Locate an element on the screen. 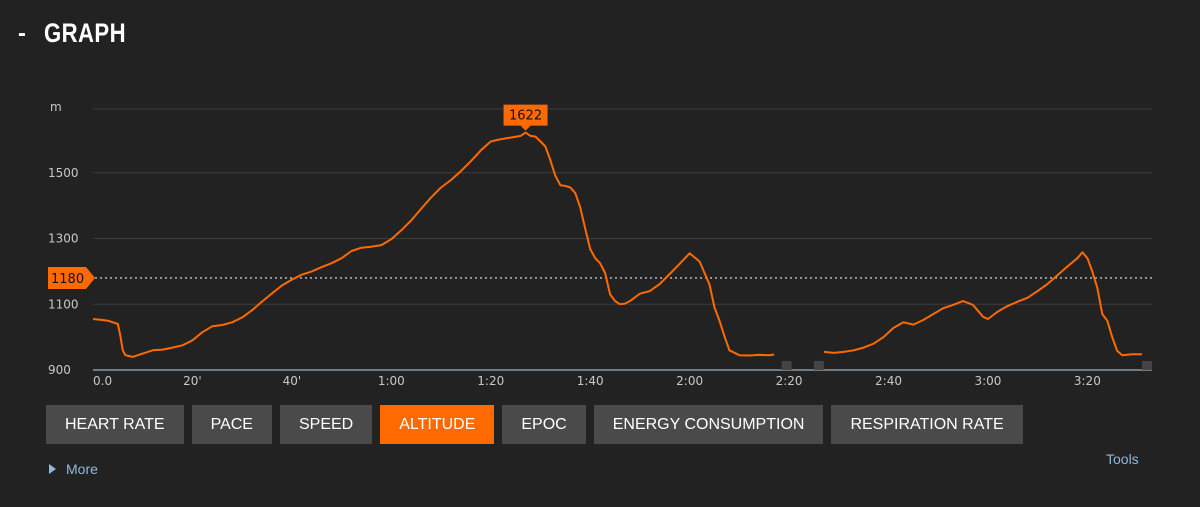  y-tick-label: 1300 is located at coordinates (63, 239).